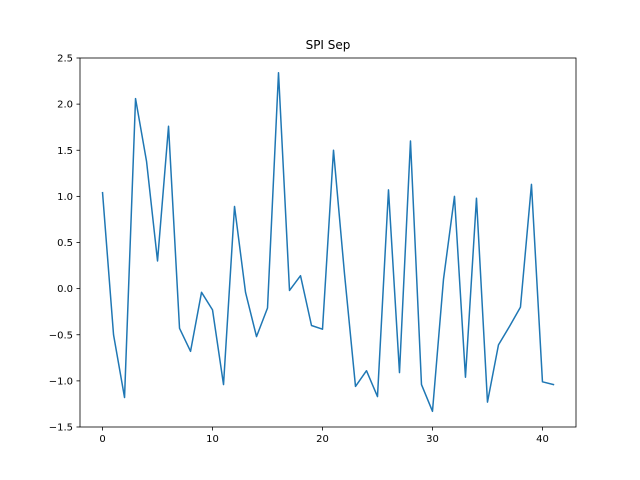  Describe the element at coordinates (542, 439) in the screenshot. I see `x-tick-label: 40` at that location.